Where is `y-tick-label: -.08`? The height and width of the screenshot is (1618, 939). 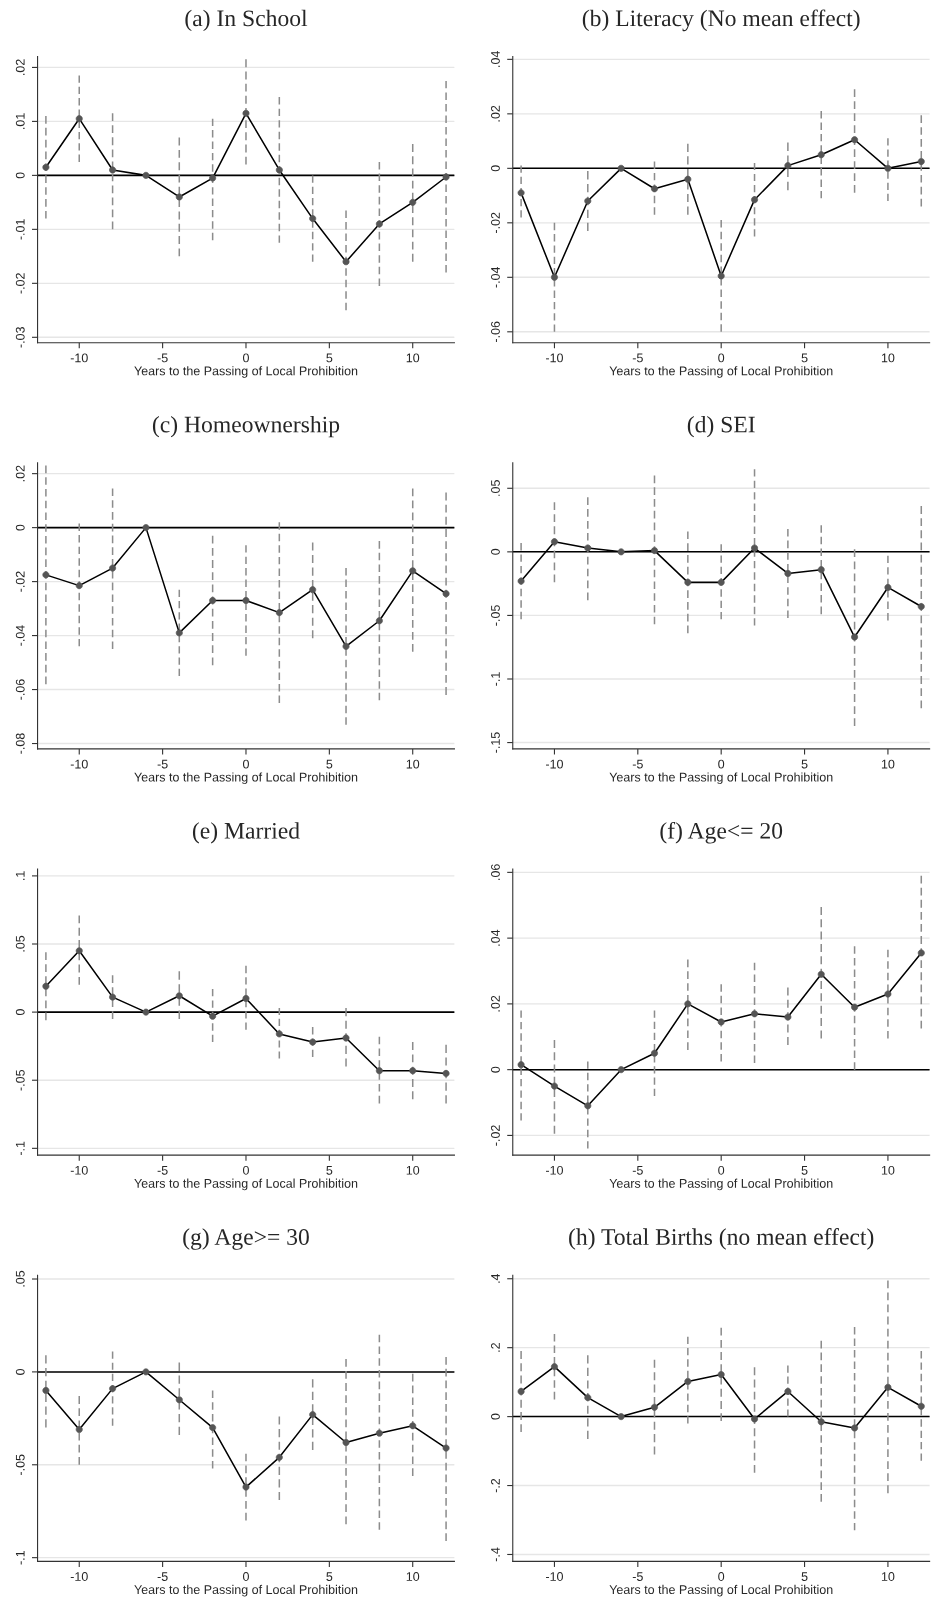
y-tick-label: -.08 is located at coordinates (20, 743).